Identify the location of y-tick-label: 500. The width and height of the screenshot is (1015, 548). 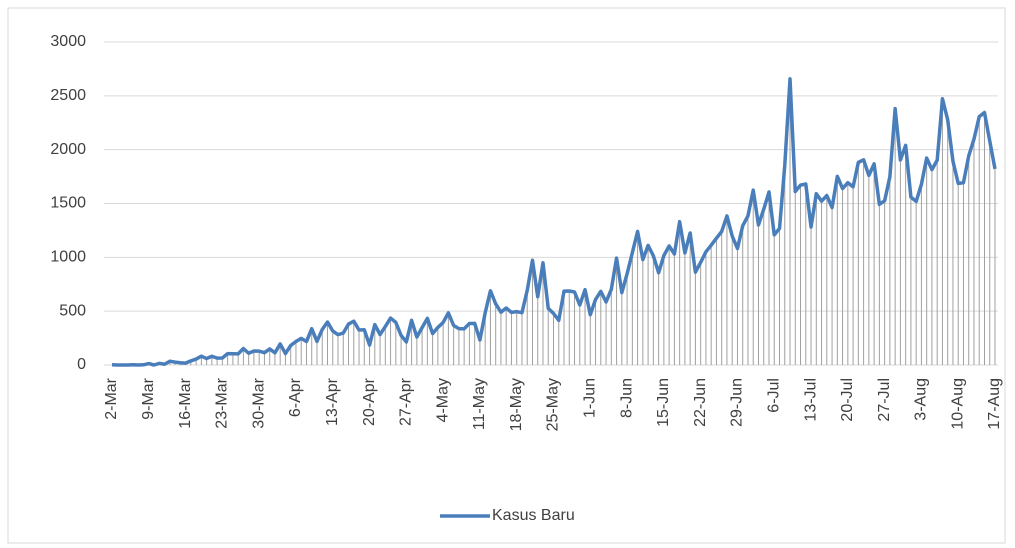
(72, 310).